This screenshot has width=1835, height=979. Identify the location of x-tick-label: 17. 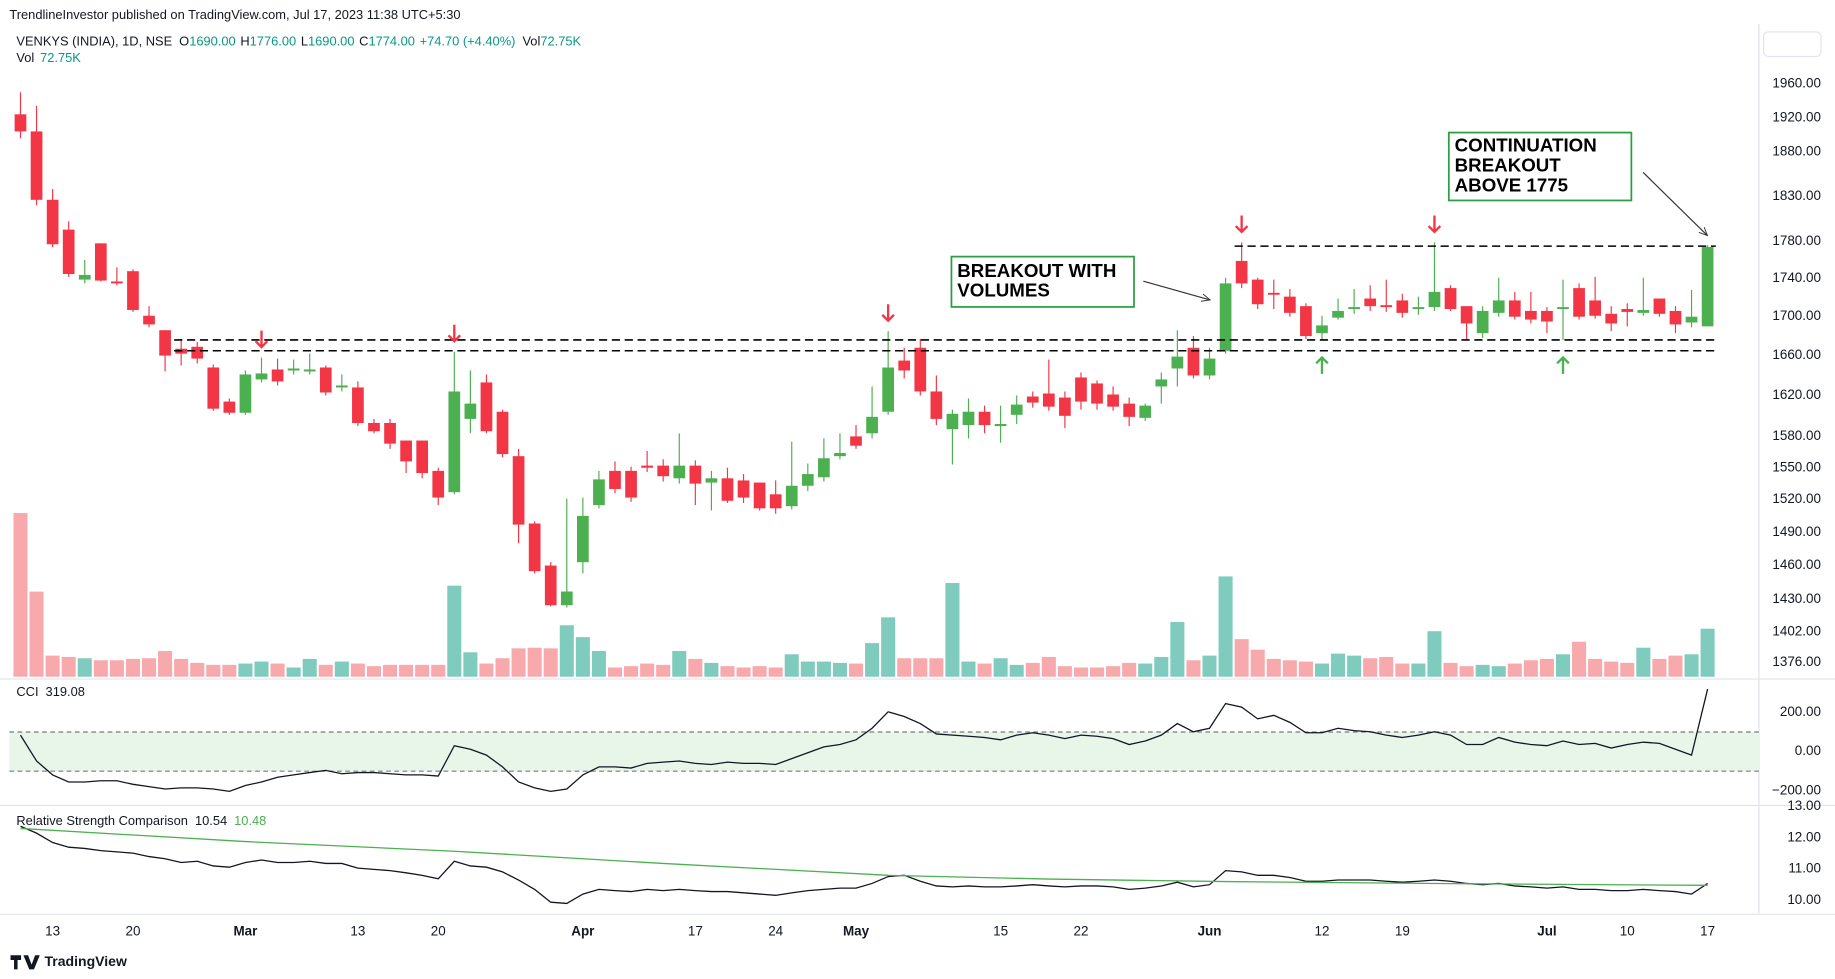
(695, 930).